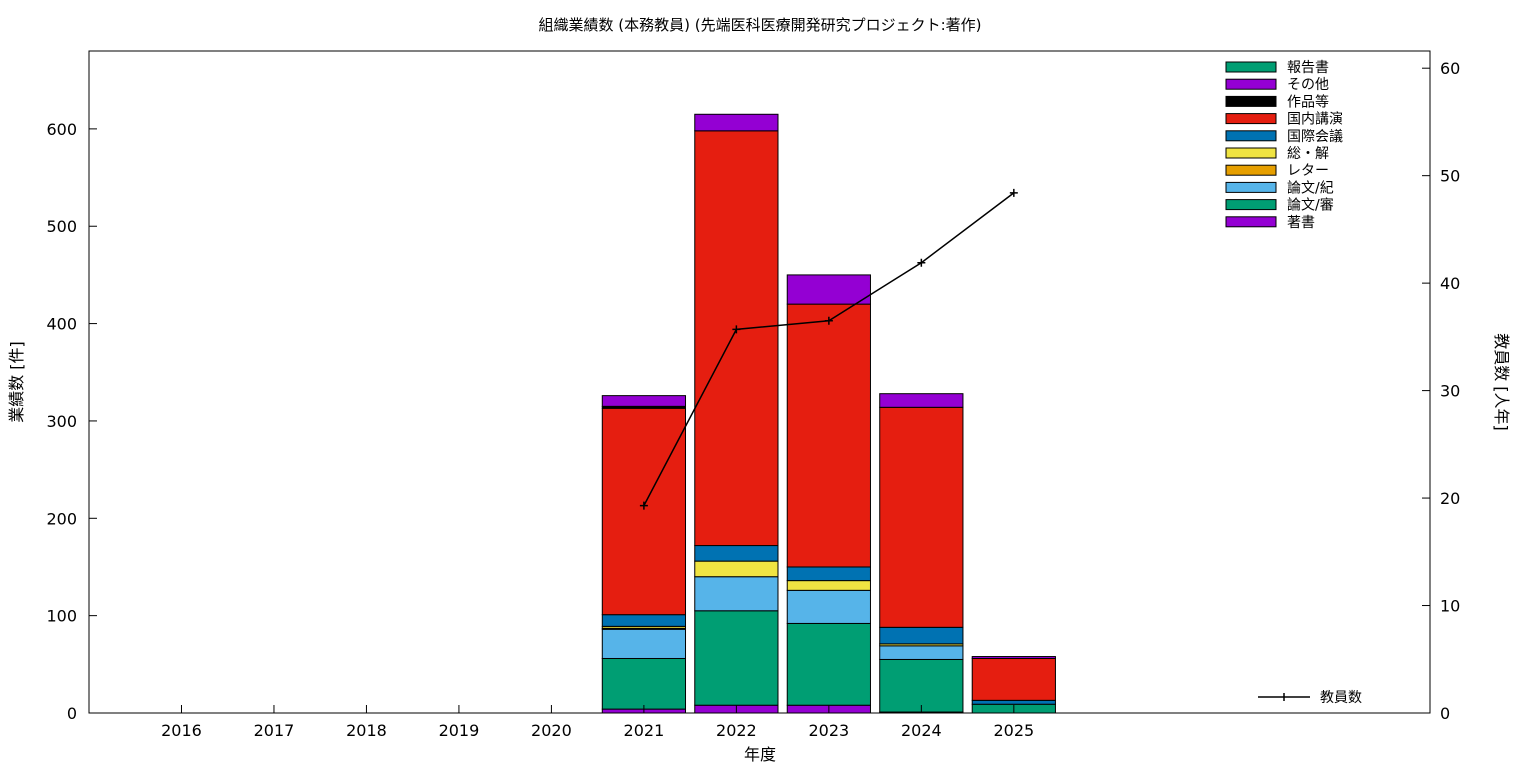  I want to click on x-tick-label: 2025, so click(1013, 730).